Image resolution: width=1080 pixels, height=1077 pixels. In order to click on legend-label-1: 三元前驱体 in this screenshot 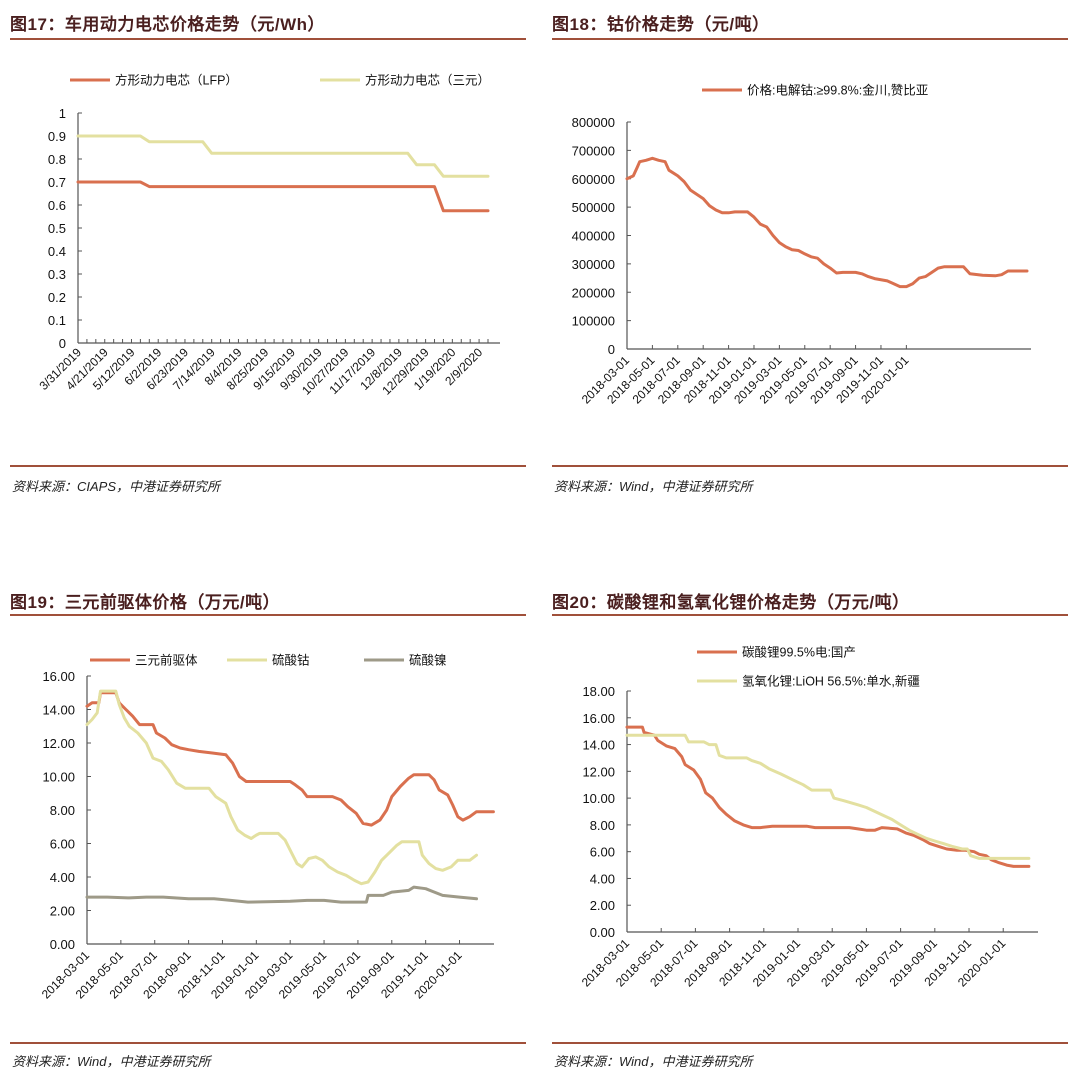, I will do `click(166, 660)`.